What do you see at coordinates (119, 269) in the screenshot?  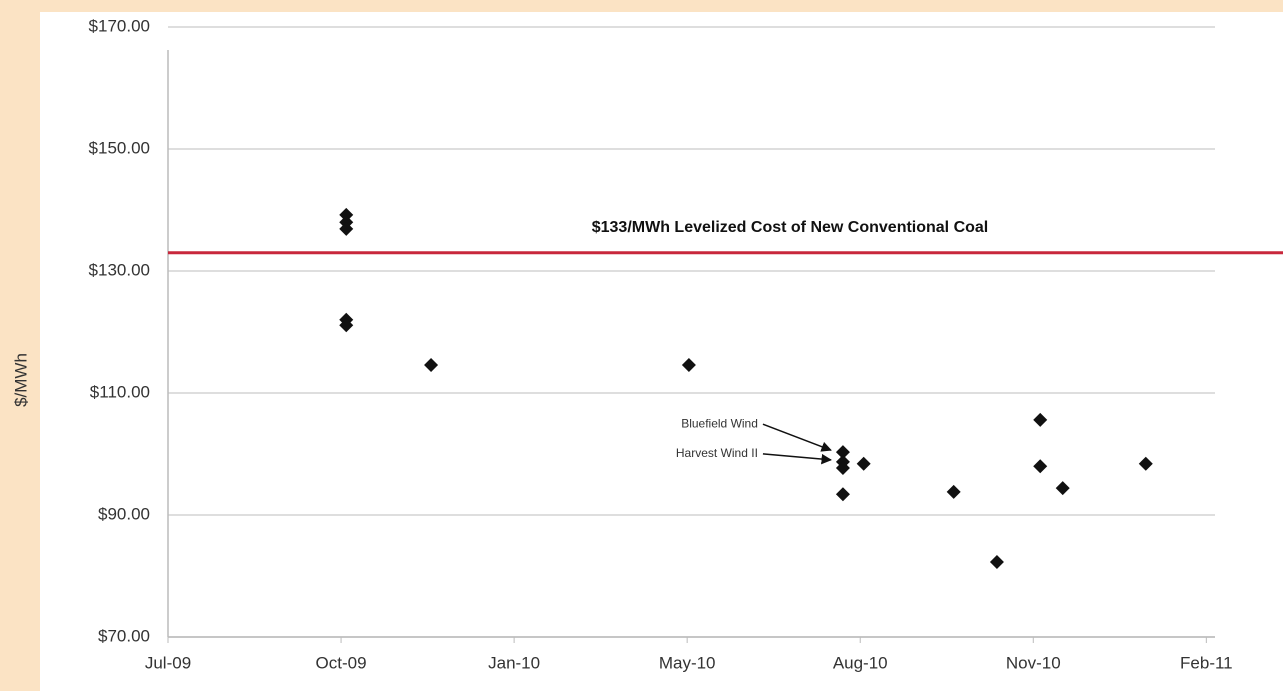 I see `y-tick-label: $130.00` at bounding box center [119, 269].